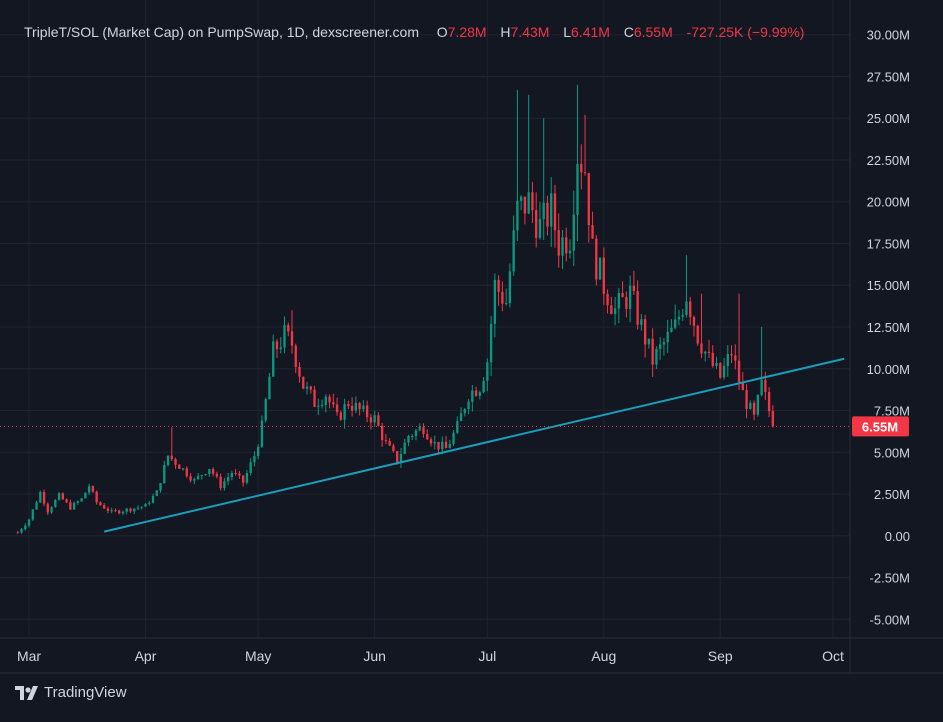 This screenshot has width=943, height=722. Describe the element at coordinates (258, 656) in the screenshot. I see `x-tick-label: May` at that location.